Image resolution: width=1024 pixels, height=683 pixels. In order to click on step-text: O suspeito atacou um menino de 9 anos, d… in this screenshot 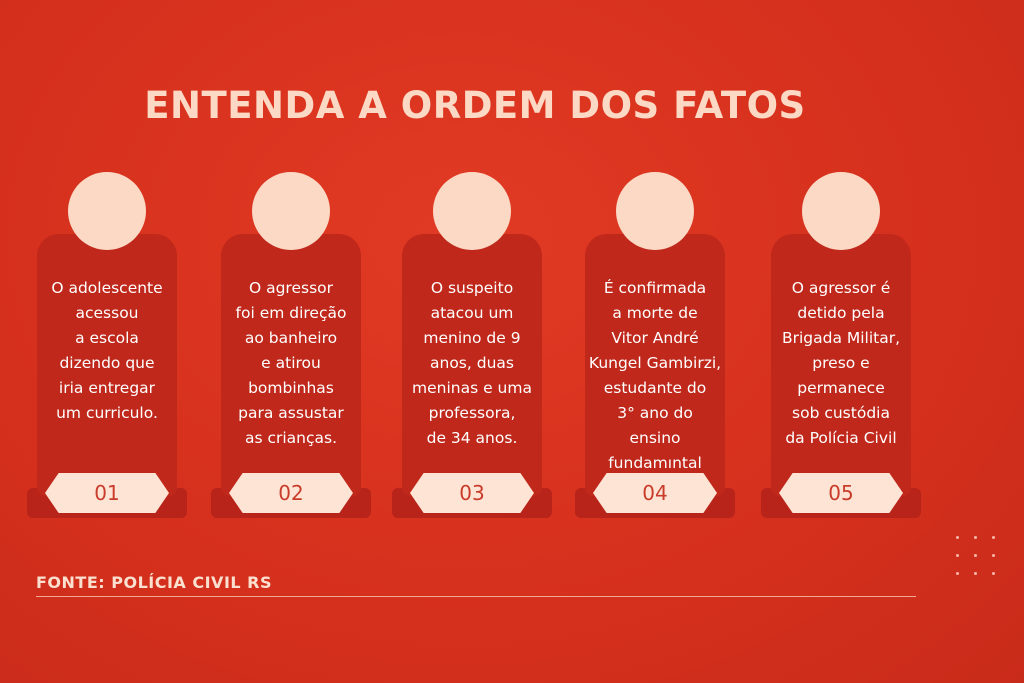, I will do `click(472, 363)`.